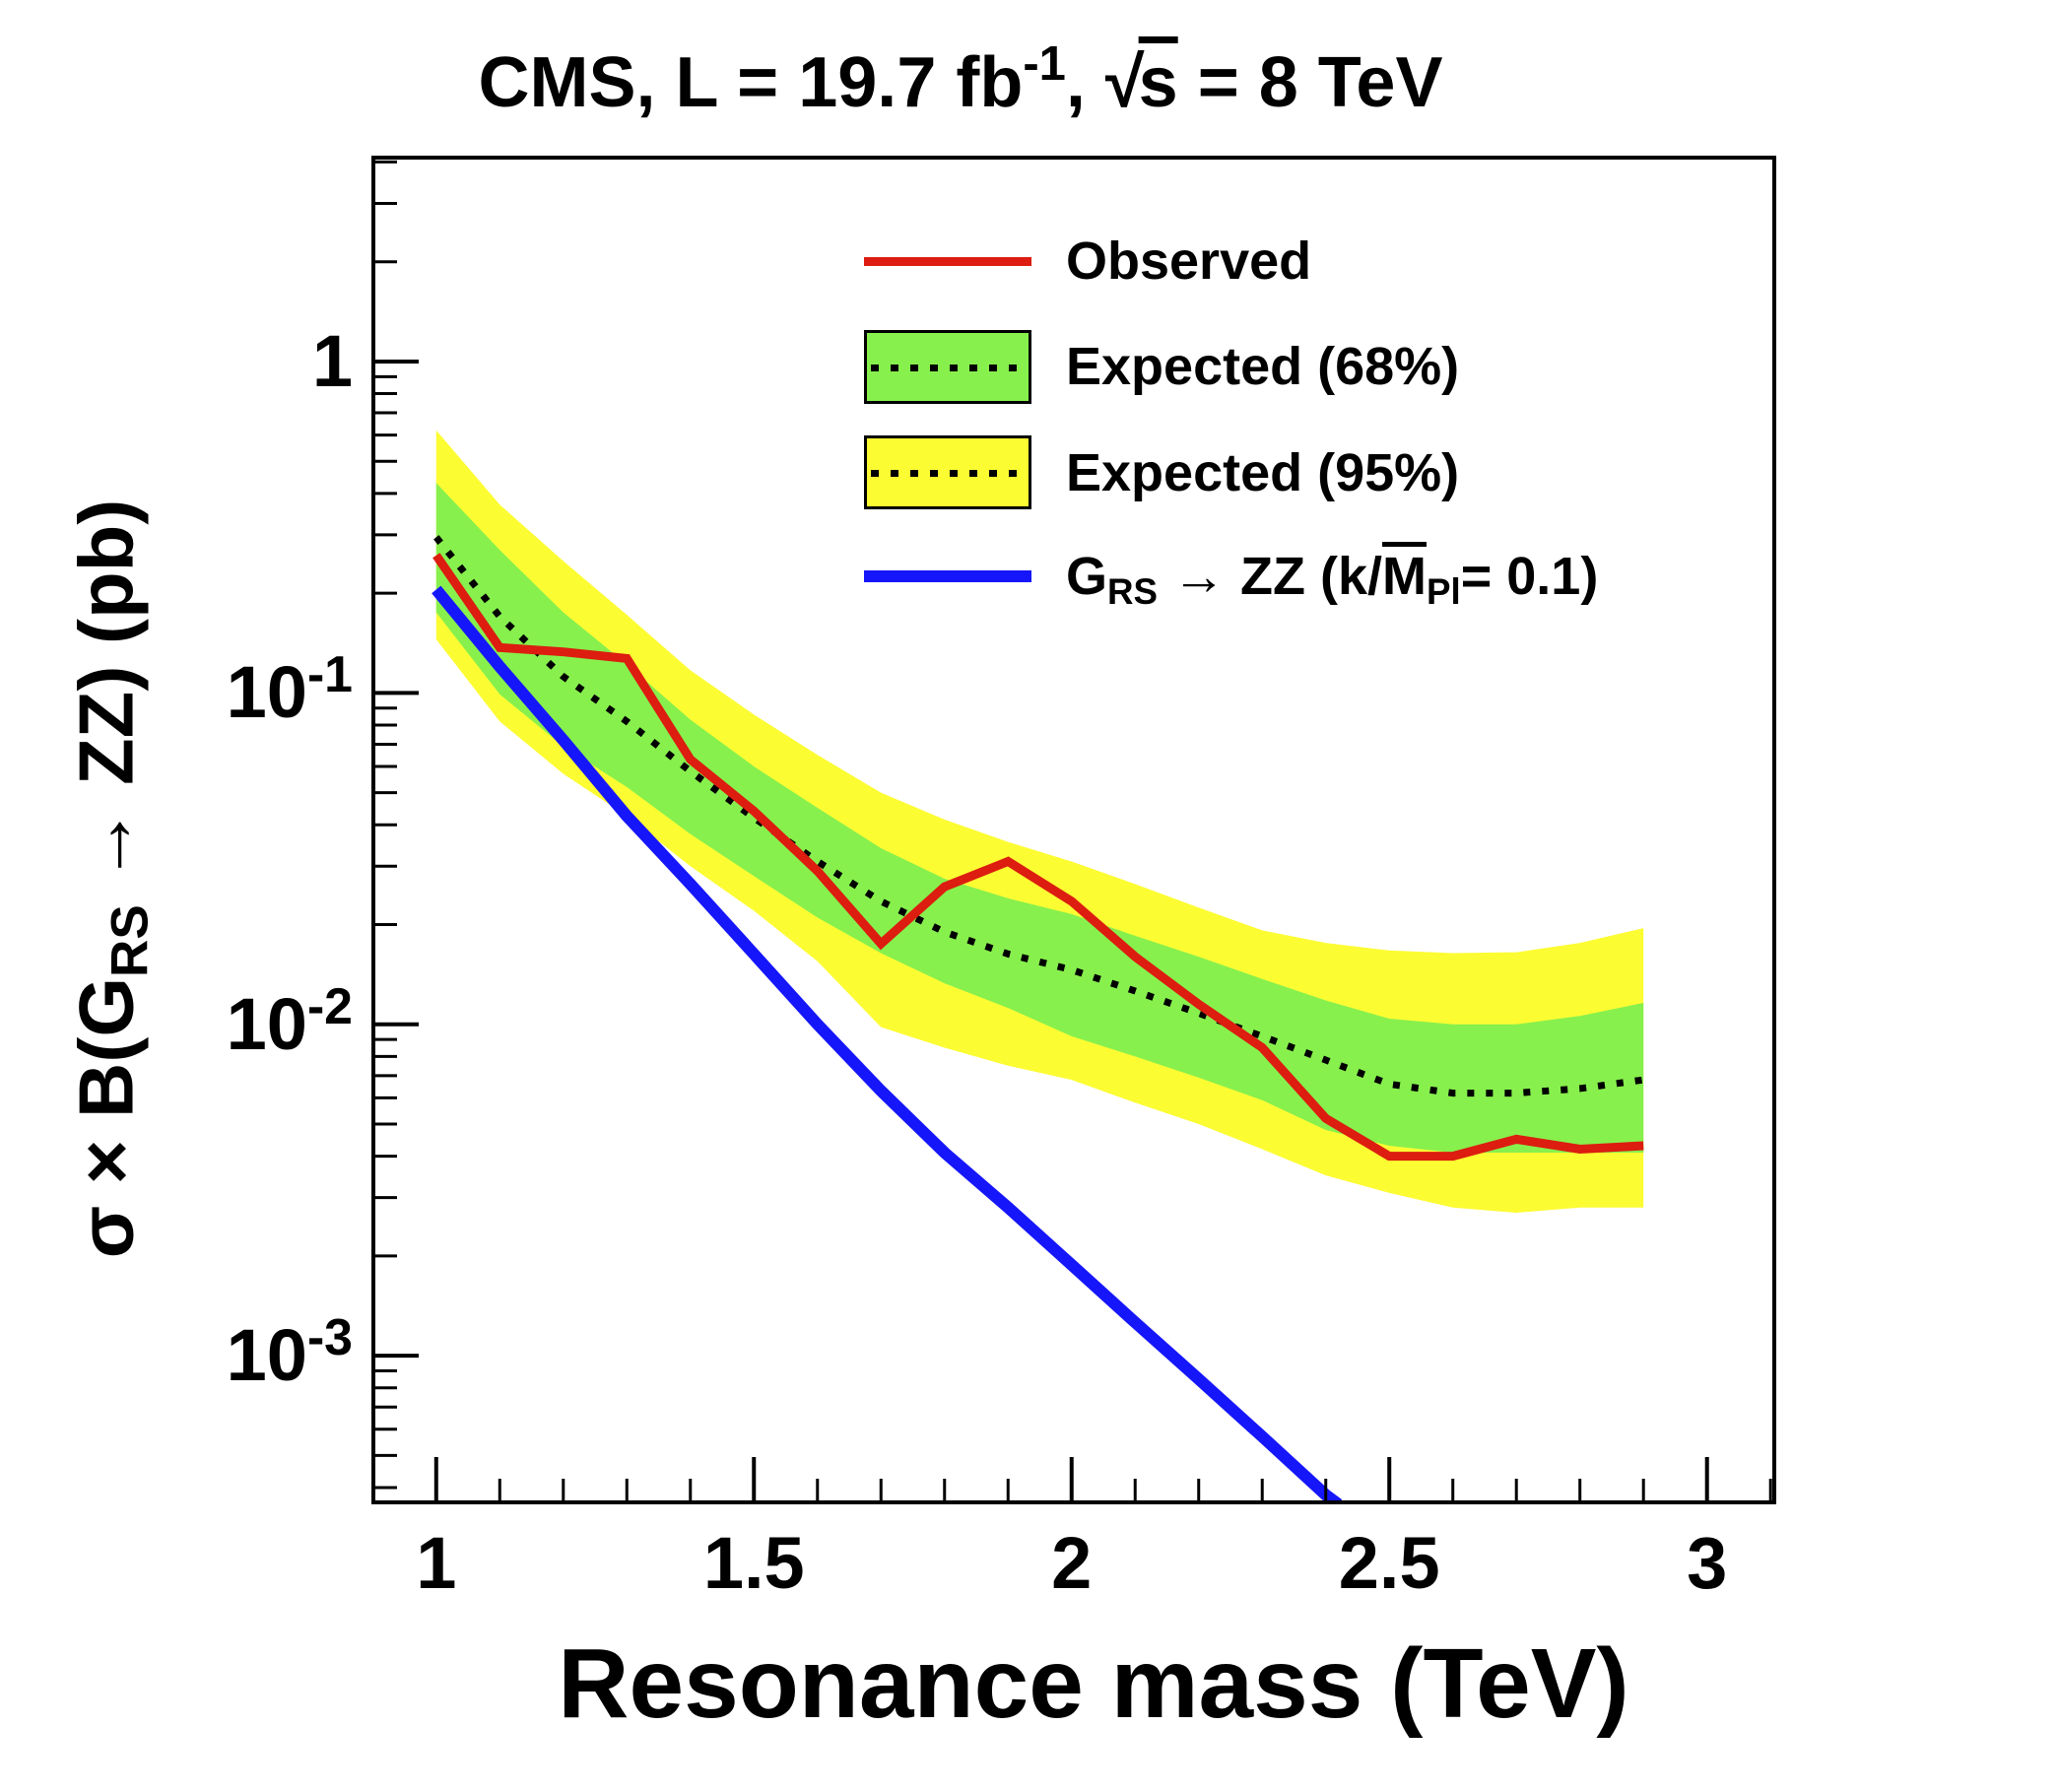  What do you see at coordinates (1405, 576) in the screenshot?
I see `mbar-symbol: M` at bounding box center [1405, 576].